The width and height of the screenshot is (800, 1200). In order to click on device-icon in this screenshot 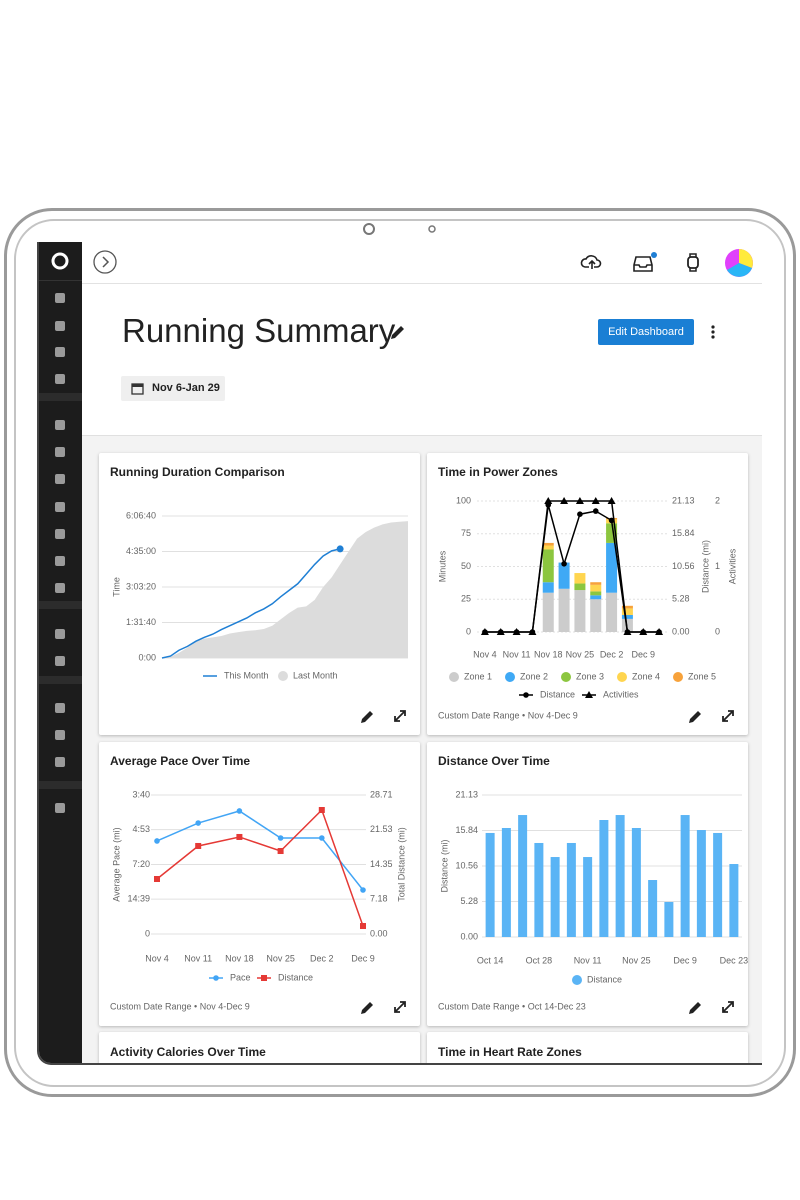, I will do `click(693, 262)`.